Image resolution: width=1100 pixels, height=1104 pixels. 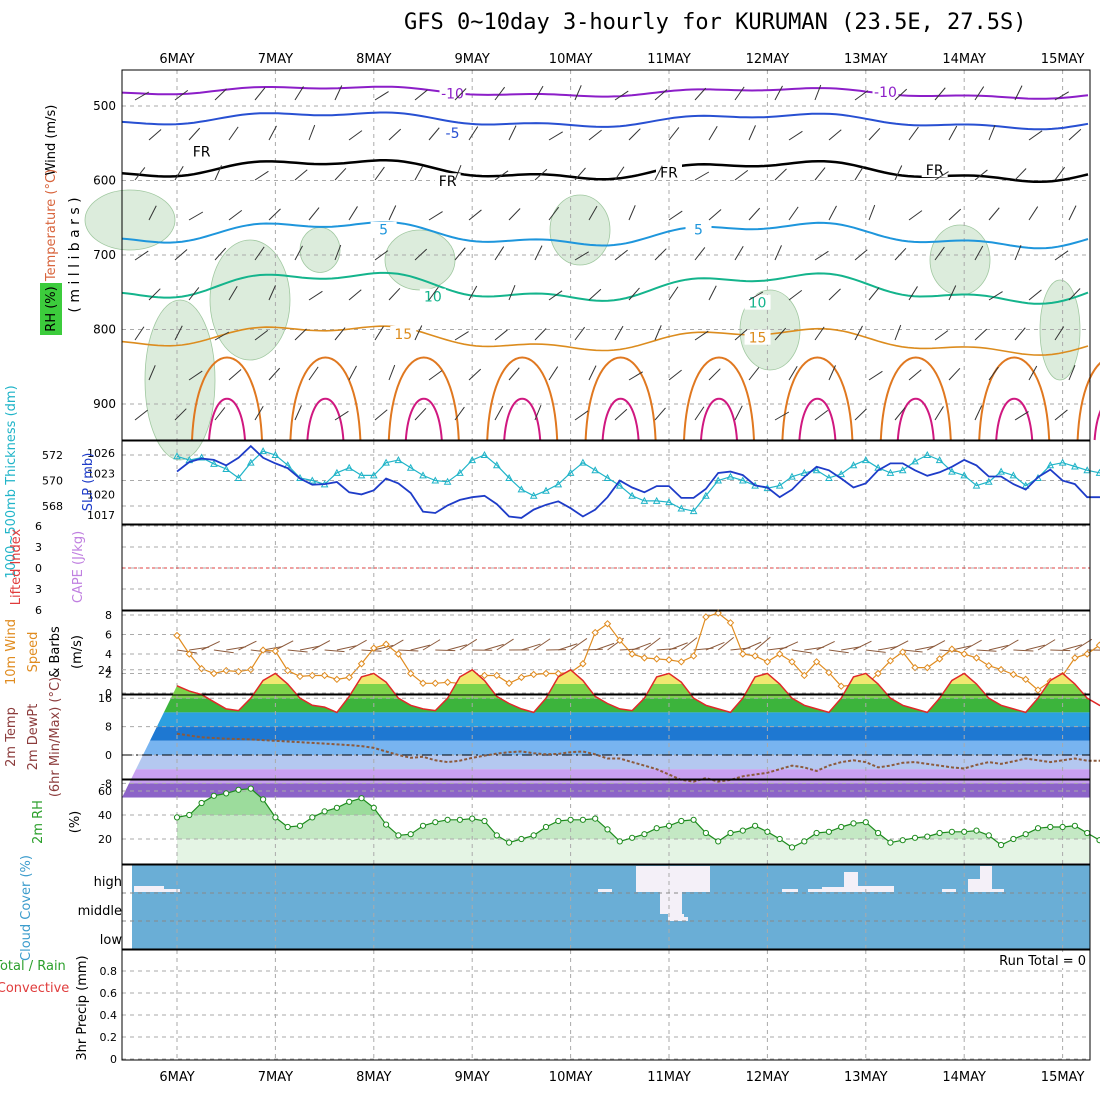 What do you see at coordinates (55, 737) in the screenshot?
I see `temp-axis-label: (6hr Min/Max) (°C)` at bounding box center [55, 737].